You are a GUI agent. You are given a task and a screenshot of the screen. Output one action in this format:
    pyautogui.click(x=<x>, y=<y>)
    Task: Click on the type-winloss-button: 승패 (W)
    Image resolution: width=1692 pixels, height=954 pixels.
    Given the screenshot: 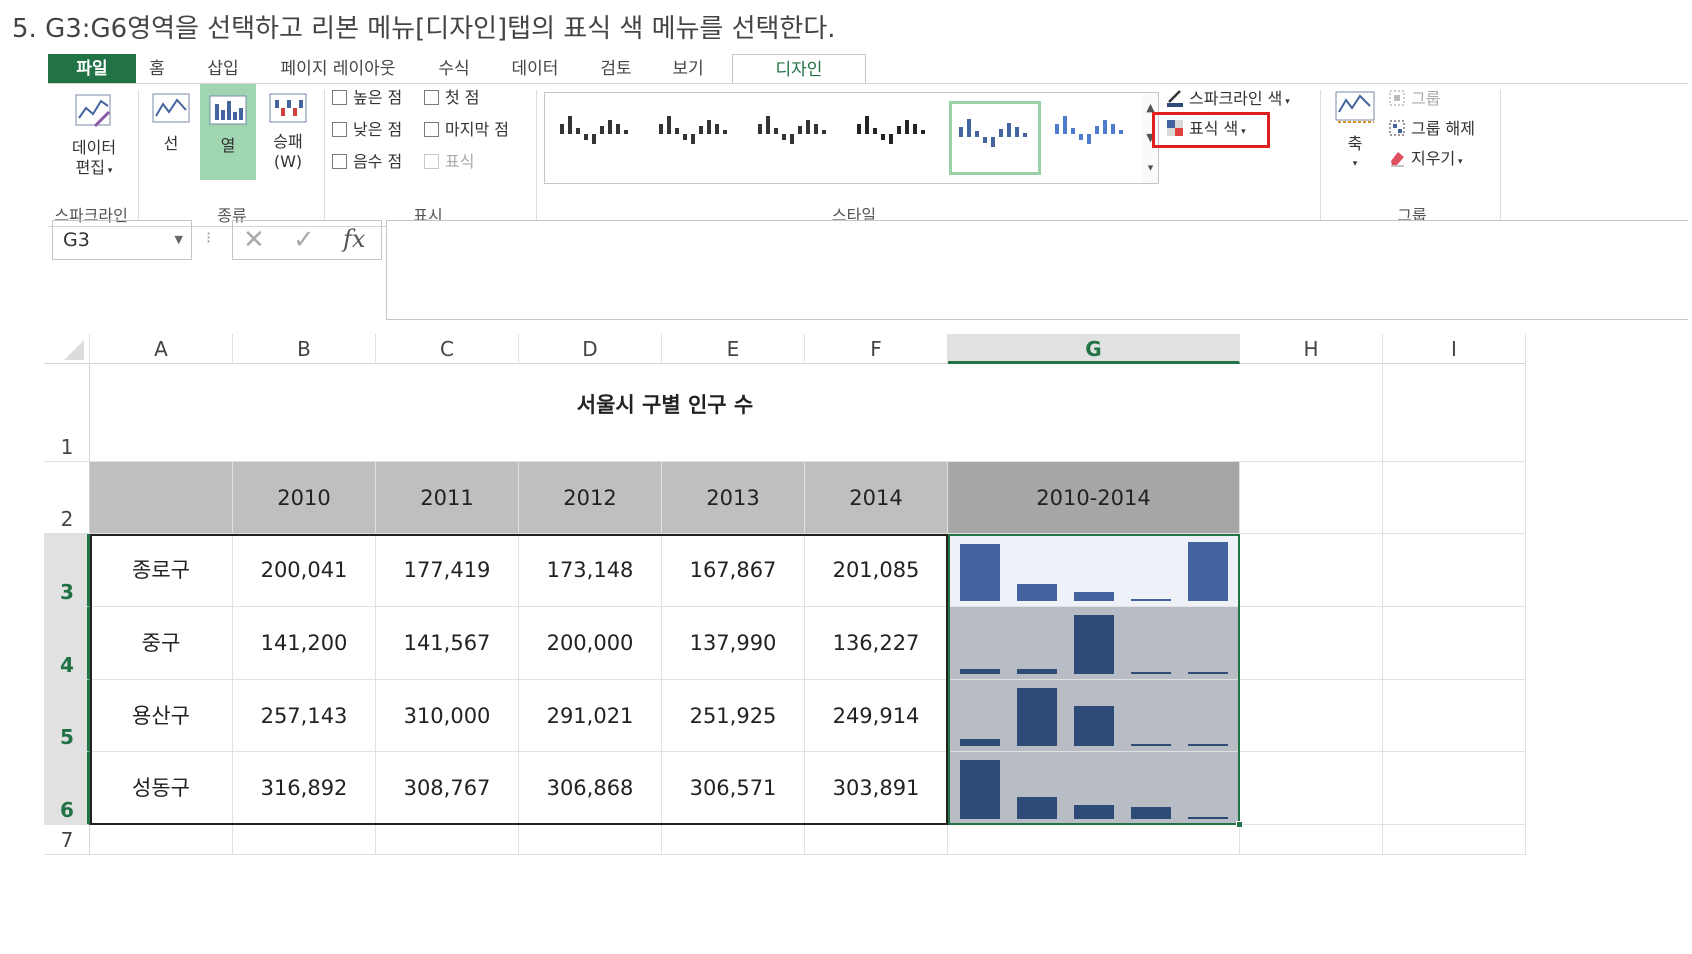 What is the action you would take?
    pyautogui.click(x=288, y=131)
    